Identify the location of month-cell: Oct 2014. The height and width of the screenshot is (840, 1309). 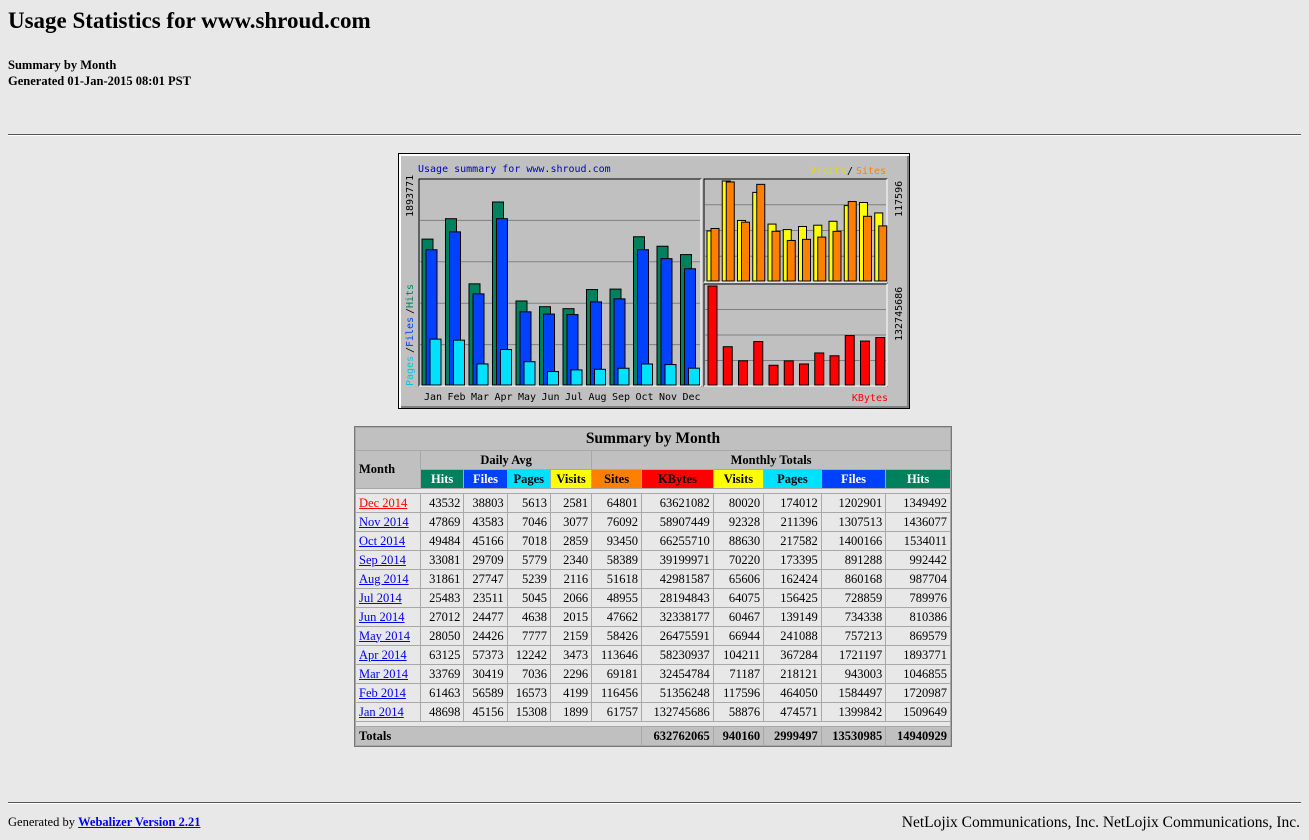
(388, 541).